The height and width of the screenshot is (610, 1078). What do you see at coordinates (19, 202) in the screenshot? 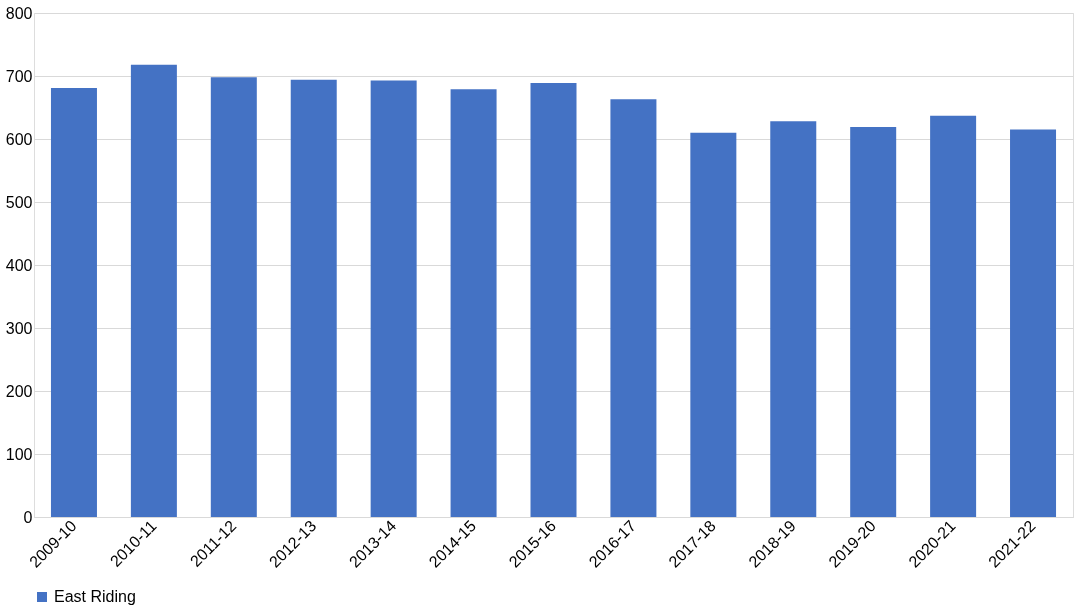
I see `y-tick-label: 500` at bounding box center [19, 202].